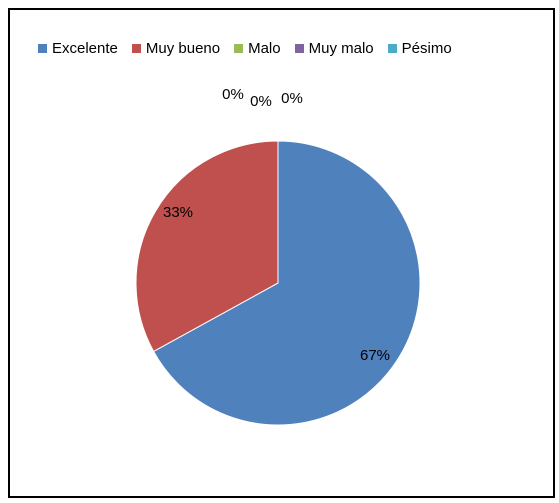  What do you see at coordinates (207, 246) in the screenshot?
I see `pie-slice-muy-bueno` at bounding box center [207, 246].